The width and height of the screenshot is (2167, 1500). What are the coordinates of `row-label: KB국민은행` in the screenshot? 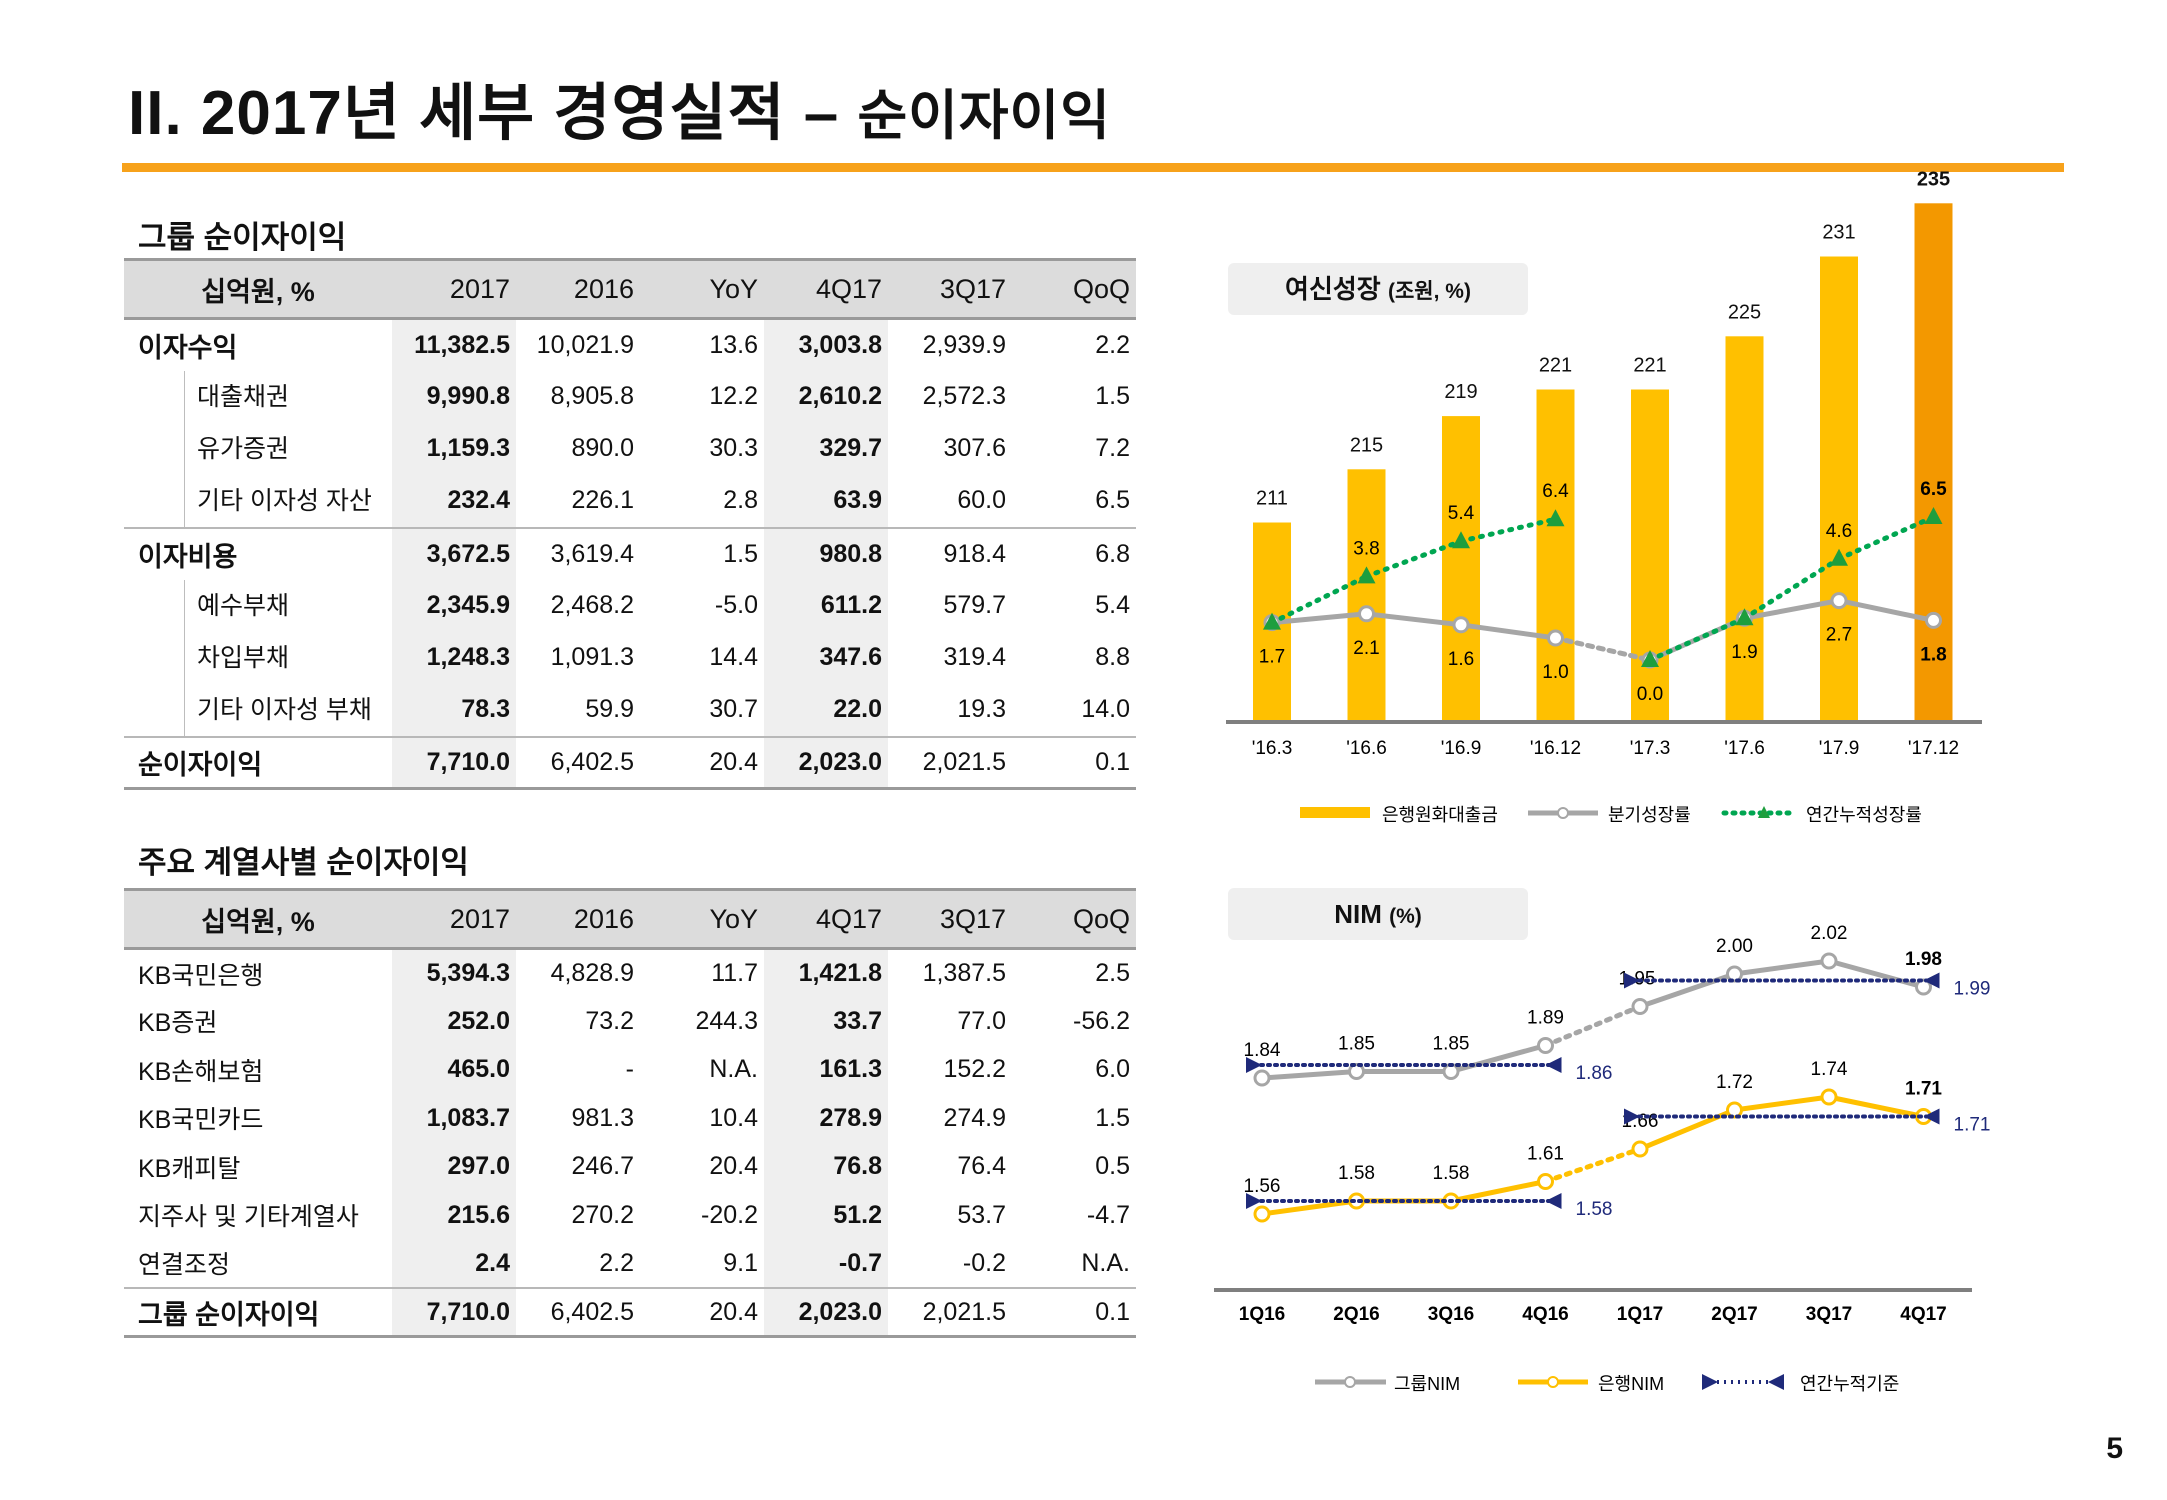 It's located at (201, 975).